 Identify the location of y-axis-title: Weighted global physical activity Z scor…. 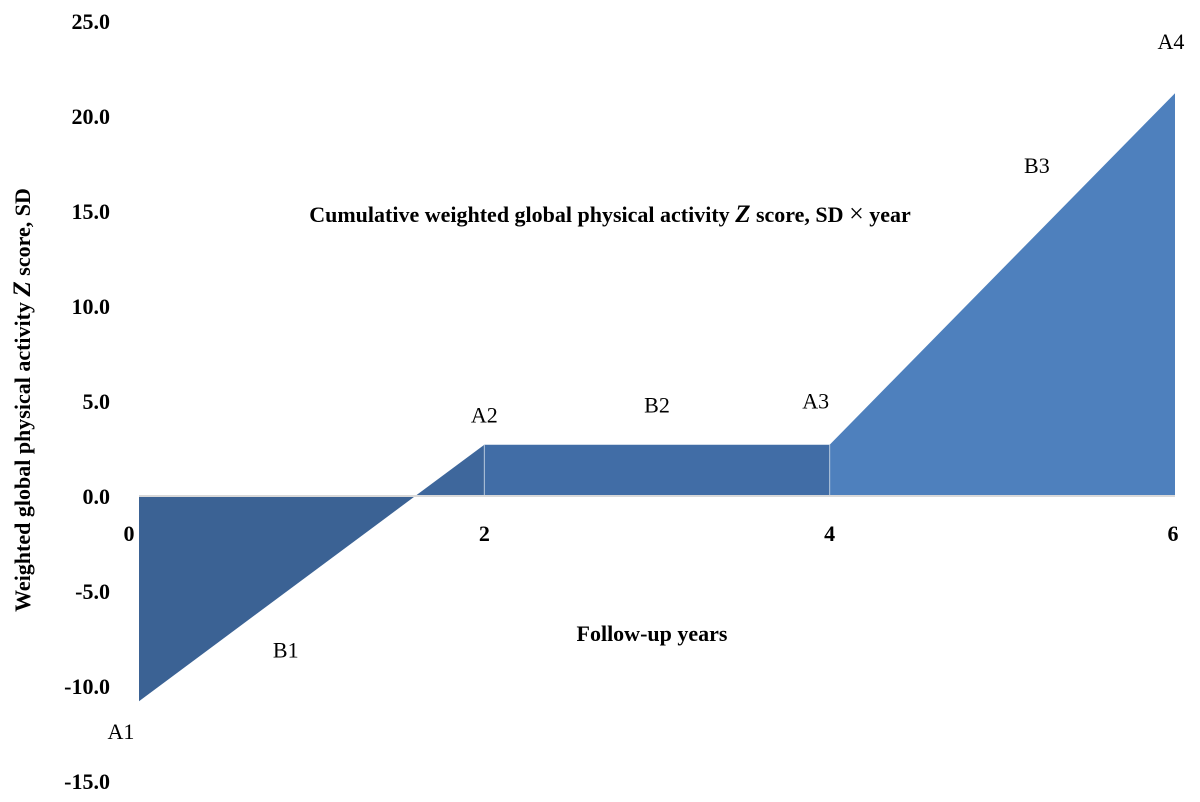
(22, 400).